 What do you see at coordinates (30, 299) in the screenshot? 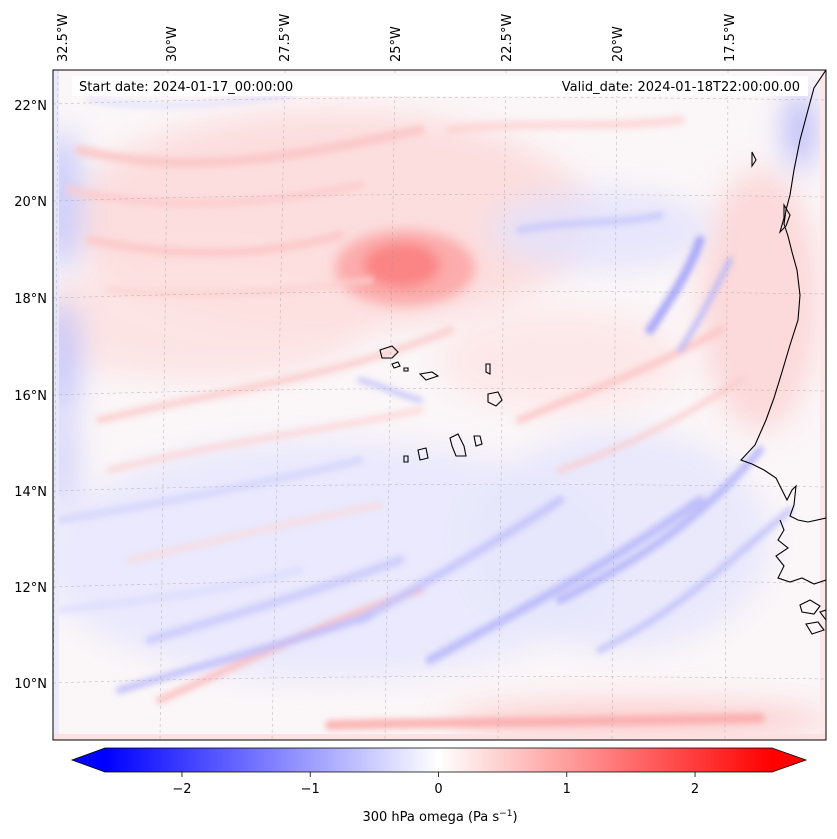
I see `lat-label-18n: 18°N` at bounding box center [30, 299].